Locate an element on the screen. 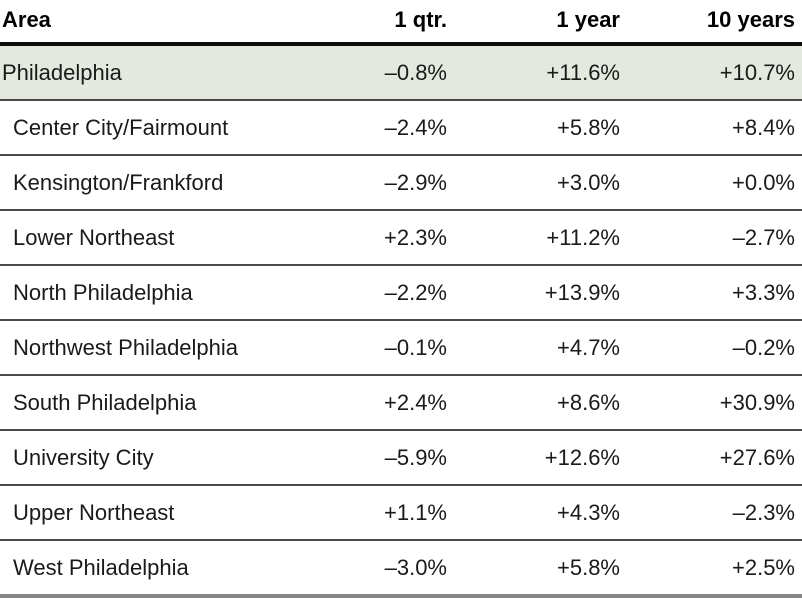 This screenshot has width=802, height=598. table-header-row: Area 1 qtr. 1 year 10 years is located at coordinates (401, 23).